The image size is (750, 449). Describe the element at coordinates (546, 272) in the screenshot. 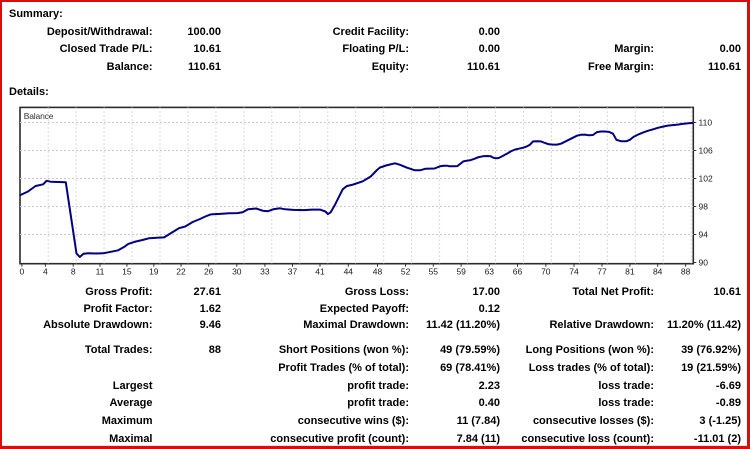

I see `svg-text: 70` at that location.